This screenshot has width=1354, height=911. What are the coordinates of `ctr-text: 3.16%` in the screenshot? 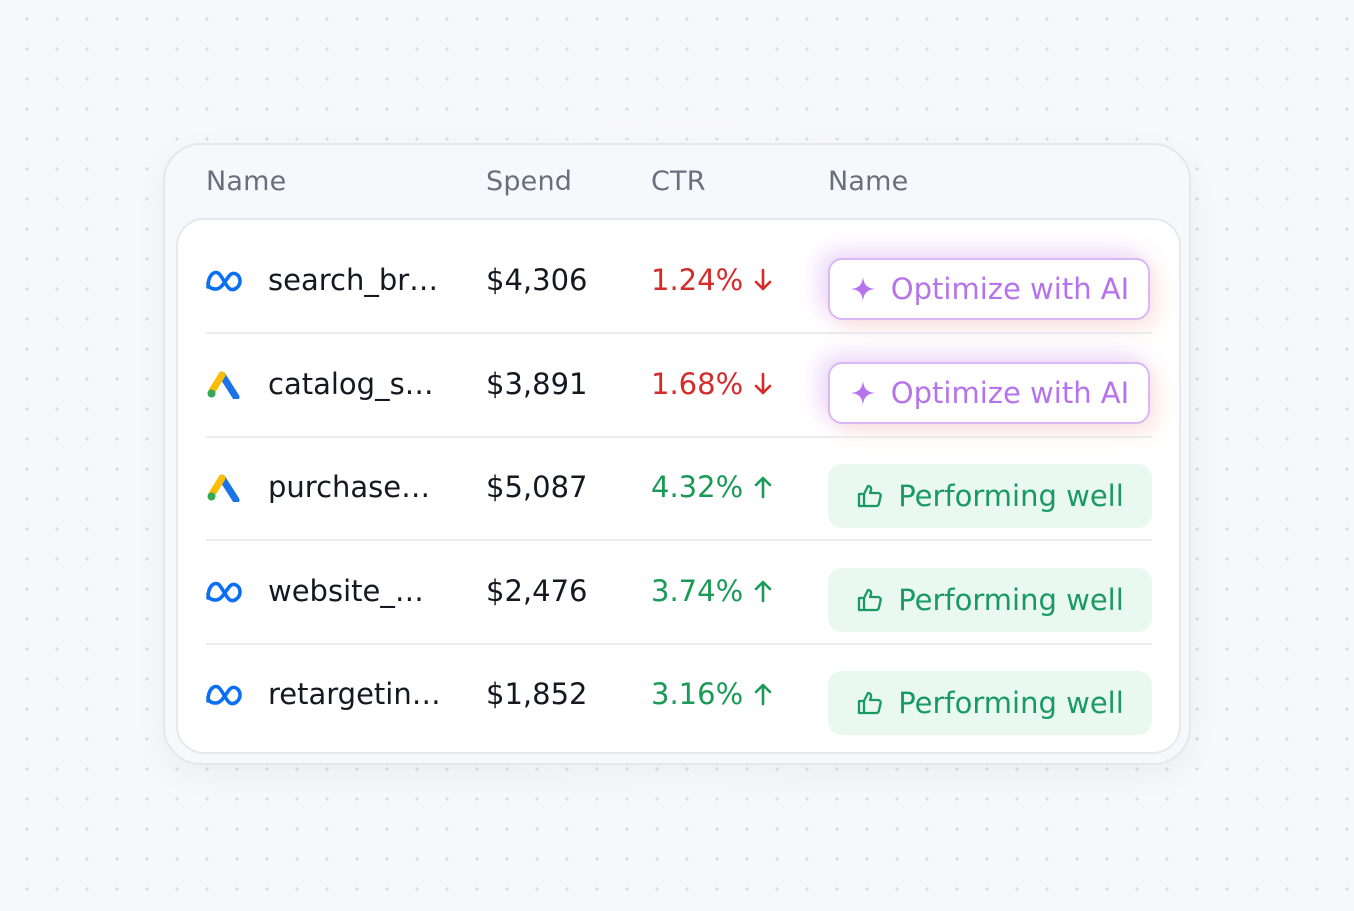 It's located at (697, 694).